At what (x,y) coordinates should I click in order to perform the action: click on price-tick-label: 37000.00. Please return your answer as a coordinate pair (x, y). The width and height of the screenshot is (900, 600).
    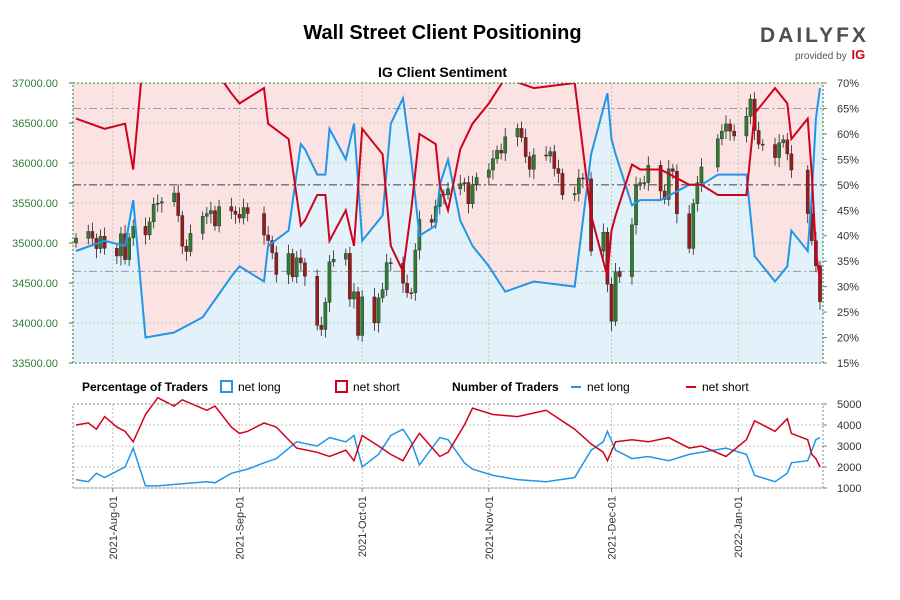
    Looking at the image, I should click on (35, 84).